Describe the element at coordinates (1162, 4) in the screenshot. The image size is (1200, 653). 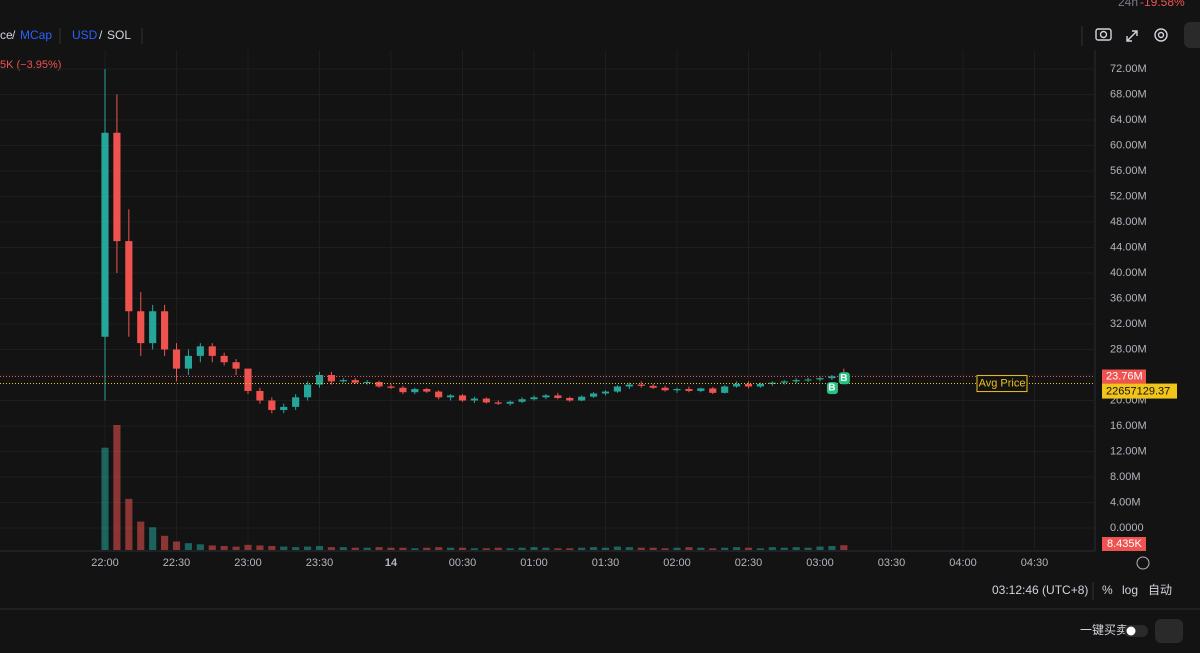
I see `change: -19.58%` at that location.